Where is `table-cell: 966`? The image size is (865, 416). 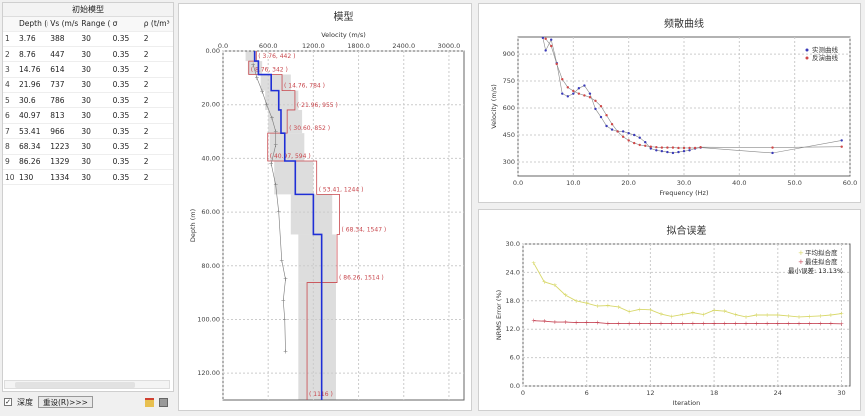 table-cell: 966 is located at coordinates (64, 131).